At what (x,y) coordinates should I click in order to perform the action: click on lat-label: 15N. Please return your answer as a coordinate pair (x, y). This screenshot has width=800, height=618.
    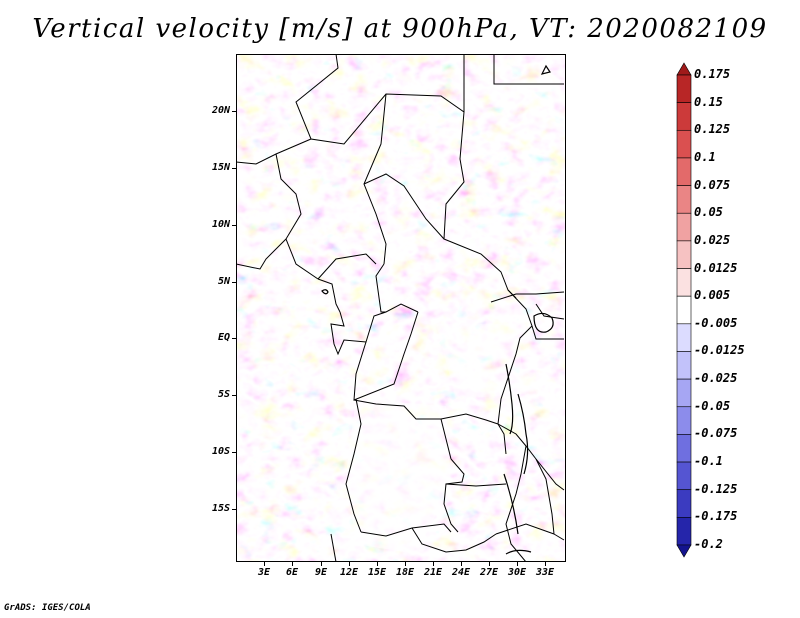
    Looking at the image, I should click on (220, 167).